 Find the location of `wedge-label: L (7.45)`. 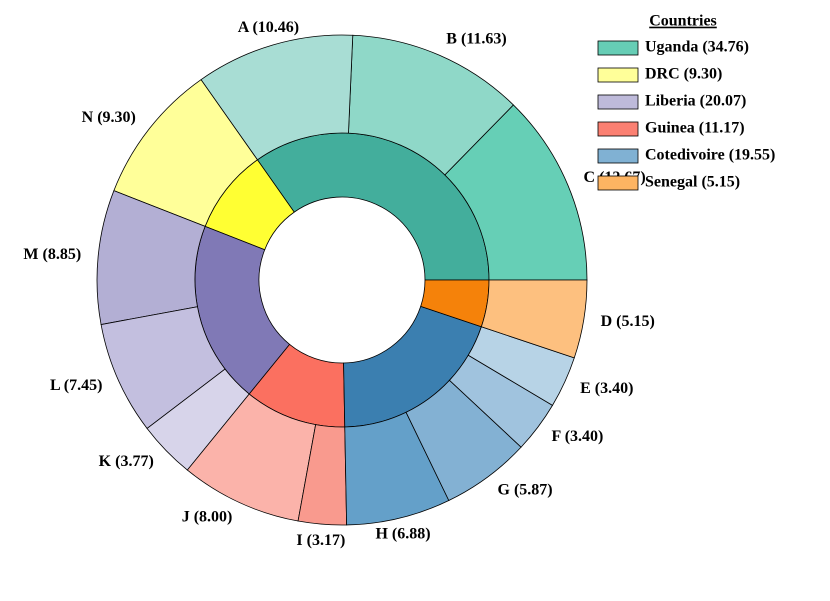

wedge-label: L (7.45) is located at coordinates (76, 385).